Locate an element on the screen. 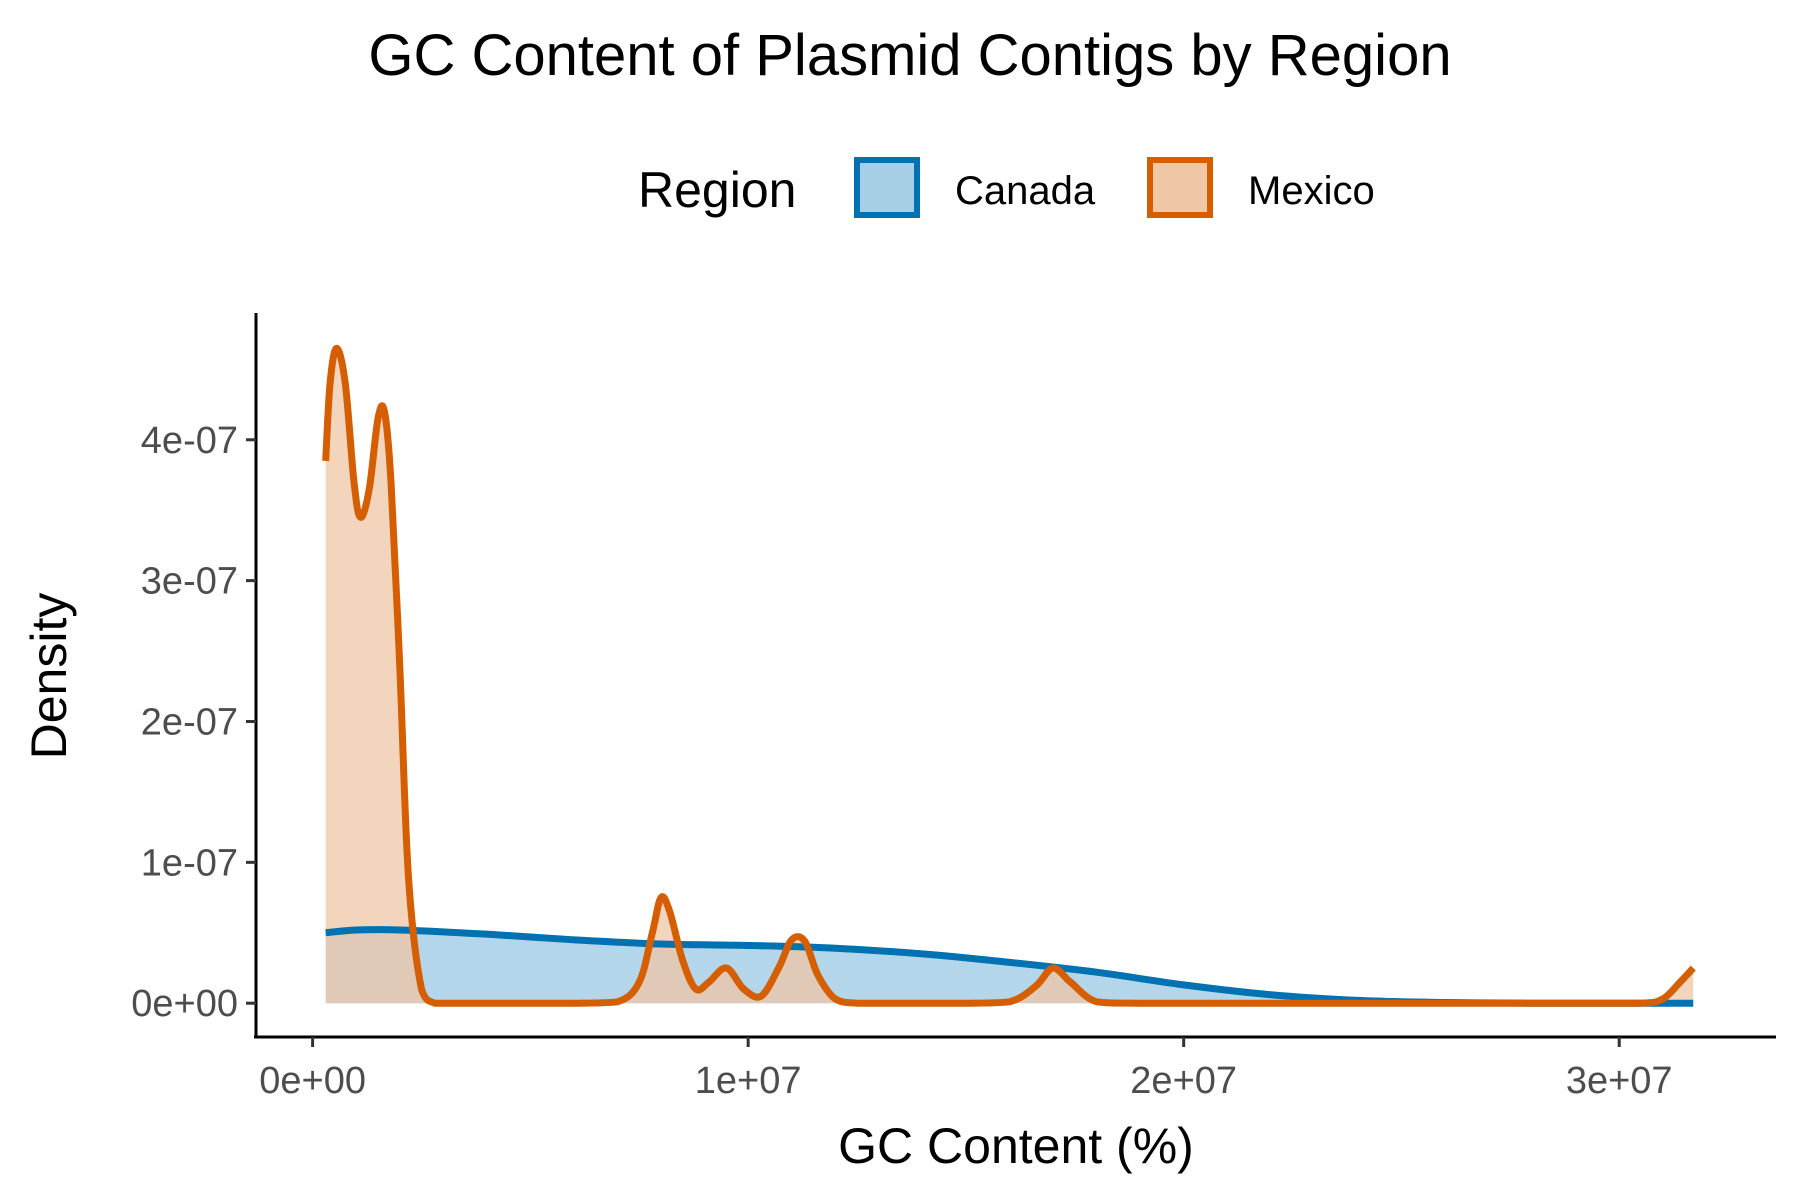 This screenshot has height=1200, width=1800. x-tick-label: 3e+07 is located at coordinates (1619, 1081).